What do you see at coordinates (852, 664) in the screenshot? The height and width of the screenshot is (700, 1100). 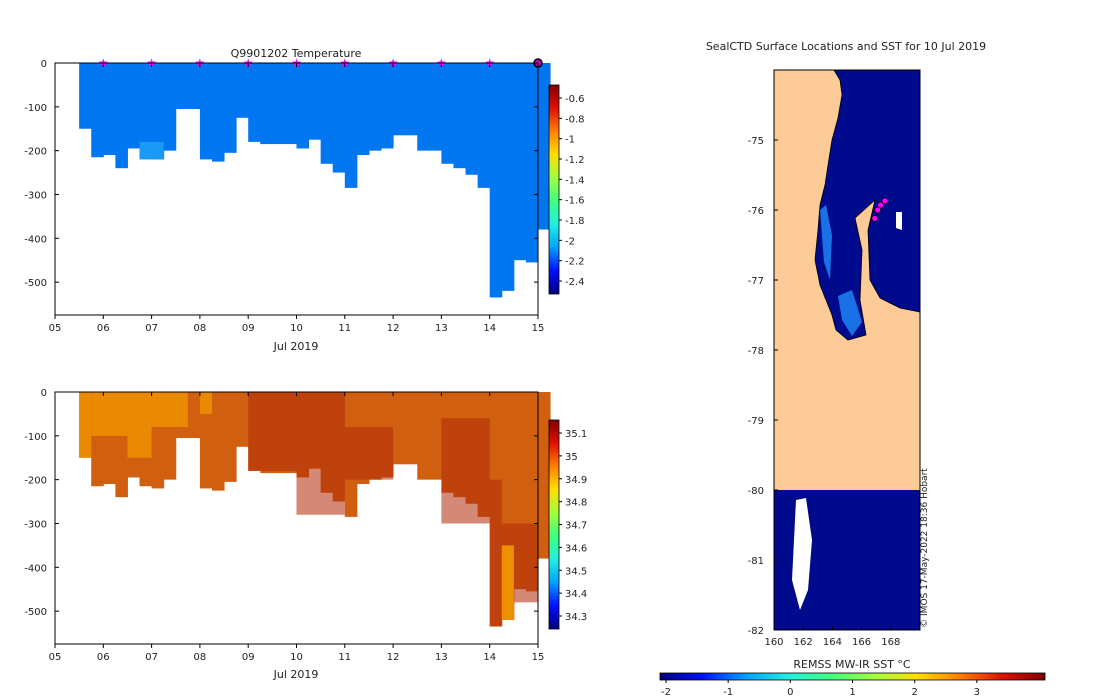 I see `sst-colorbar-label: REMSS MW-IR SST °C` at bounding box center [852, 664].